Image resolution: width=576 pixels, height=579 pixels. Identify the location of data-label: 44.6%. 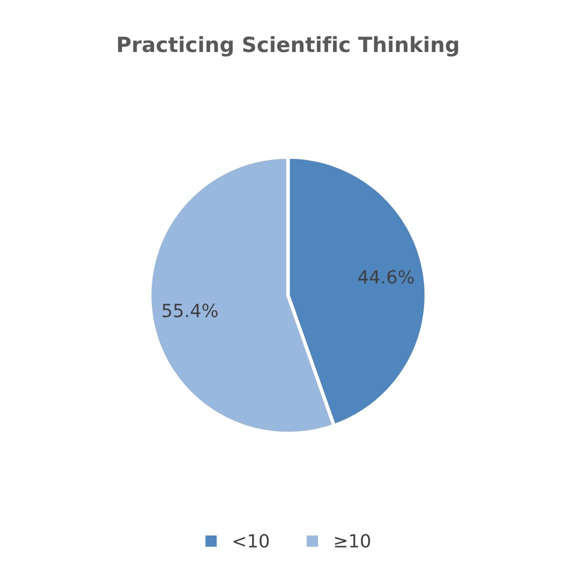
(386, 277).